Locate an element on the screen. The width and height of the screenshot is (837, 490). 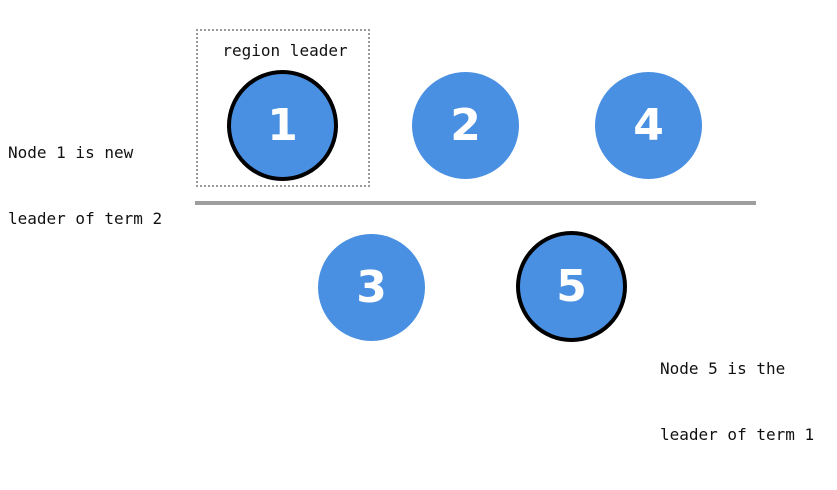
note-old-leader: Node 5 is the leader of term 1 is located at coordinates (737, 402).